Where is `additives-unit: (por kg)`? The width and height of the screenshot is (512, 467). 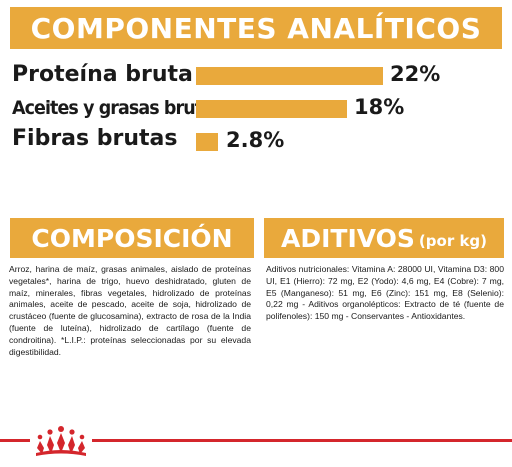 additives-unit: (por kg) is located at coordinates (453, 241).